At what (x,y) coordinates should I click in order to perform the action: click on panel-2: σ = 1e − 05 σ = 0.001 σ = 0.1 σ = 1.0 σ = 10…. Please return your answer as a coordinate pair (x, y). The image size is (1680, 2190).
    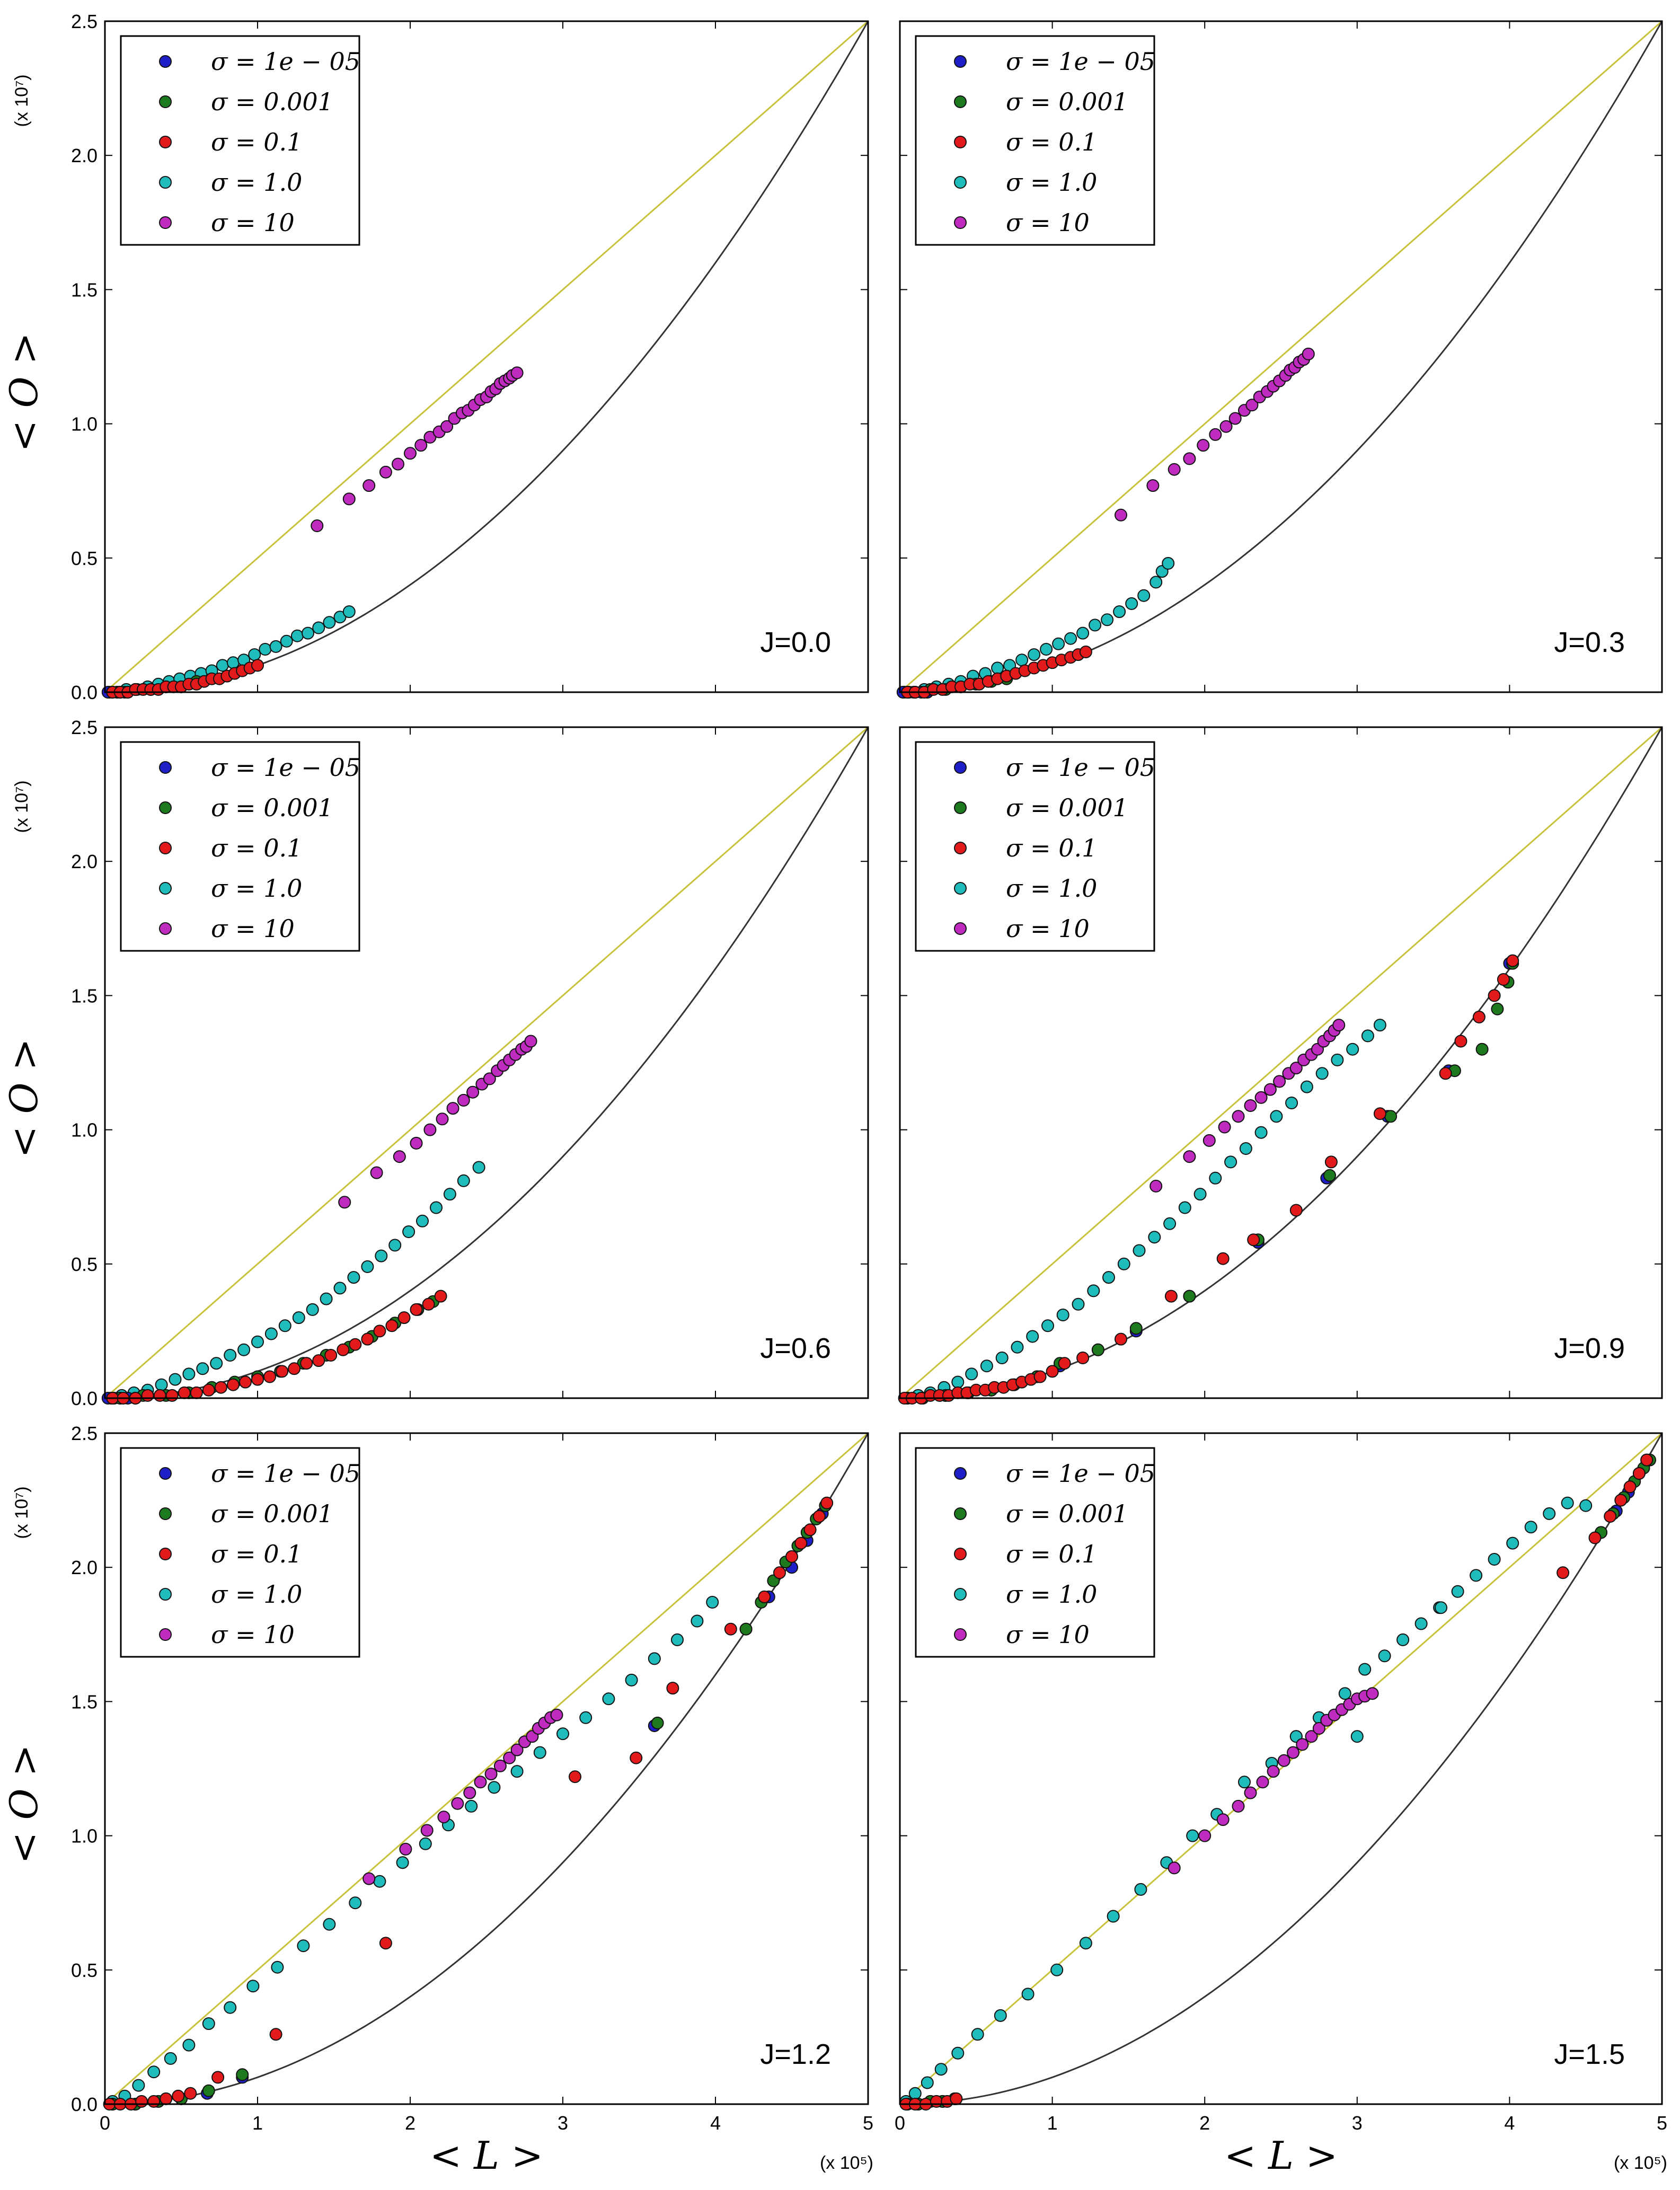
    Looking at the image, I should click on (1279, 359).